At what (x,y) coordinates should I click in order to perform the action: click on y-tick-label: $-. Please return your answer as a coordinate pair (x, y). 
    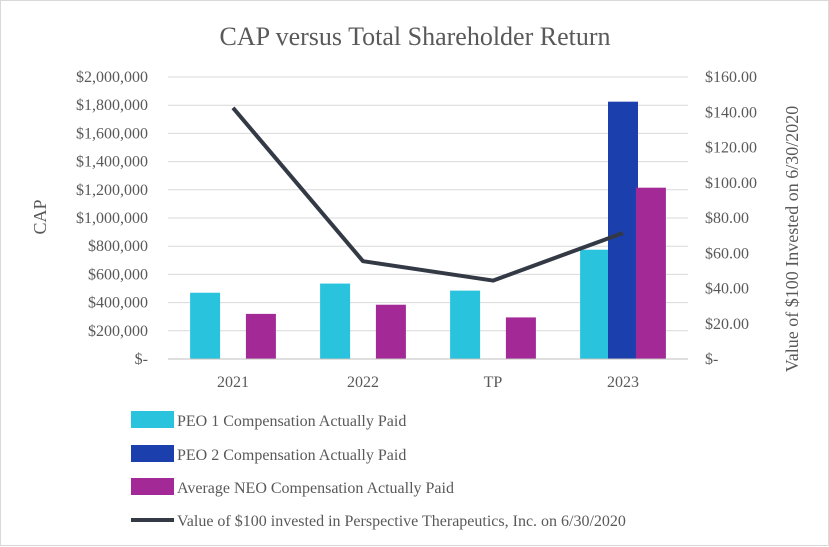
    Looking at the image, I should click on (141, 359).